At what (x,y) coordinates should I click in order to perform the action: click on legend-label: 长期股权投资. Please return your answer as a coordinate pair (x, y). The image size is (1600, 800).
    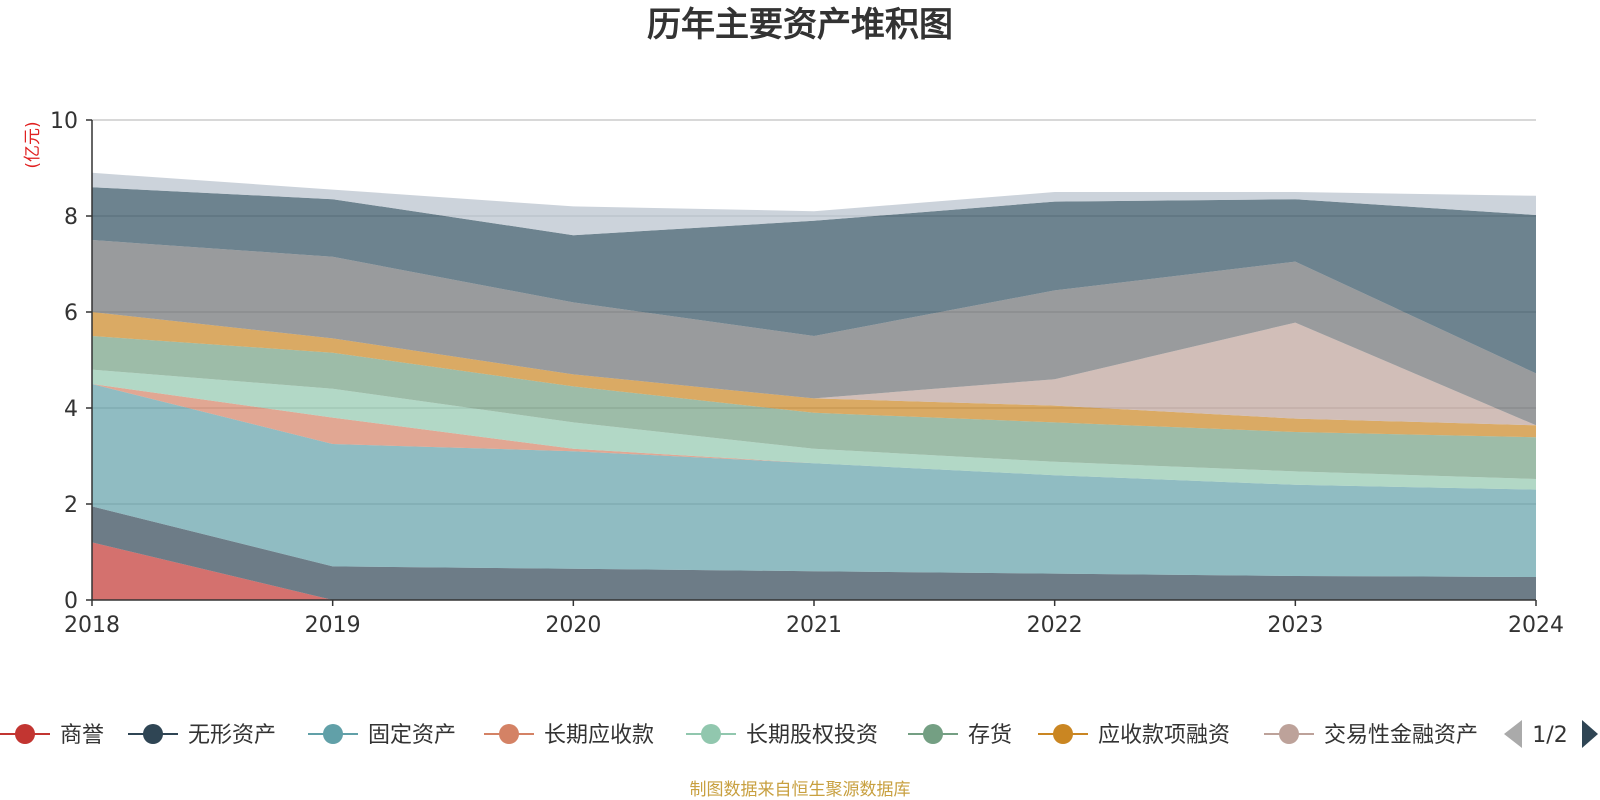
    Looking at the image, I should click on (812, 735).